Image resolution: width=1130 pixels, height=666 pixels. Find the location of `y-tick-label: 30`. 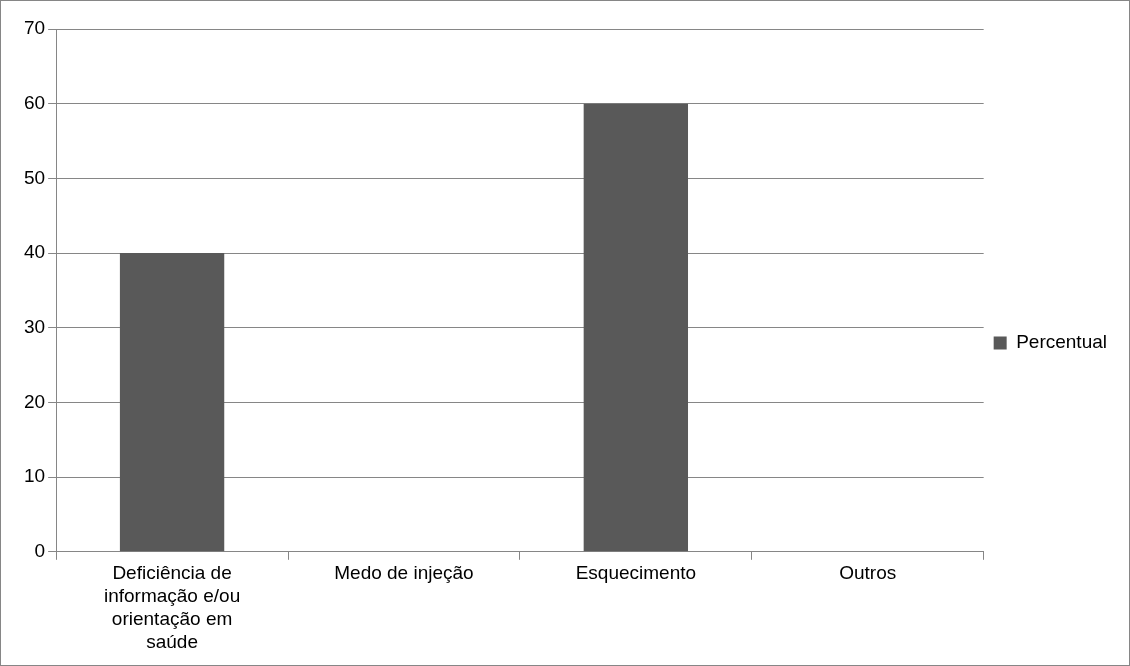

y-tick-label: 30 is located at coordinates (34, 326).